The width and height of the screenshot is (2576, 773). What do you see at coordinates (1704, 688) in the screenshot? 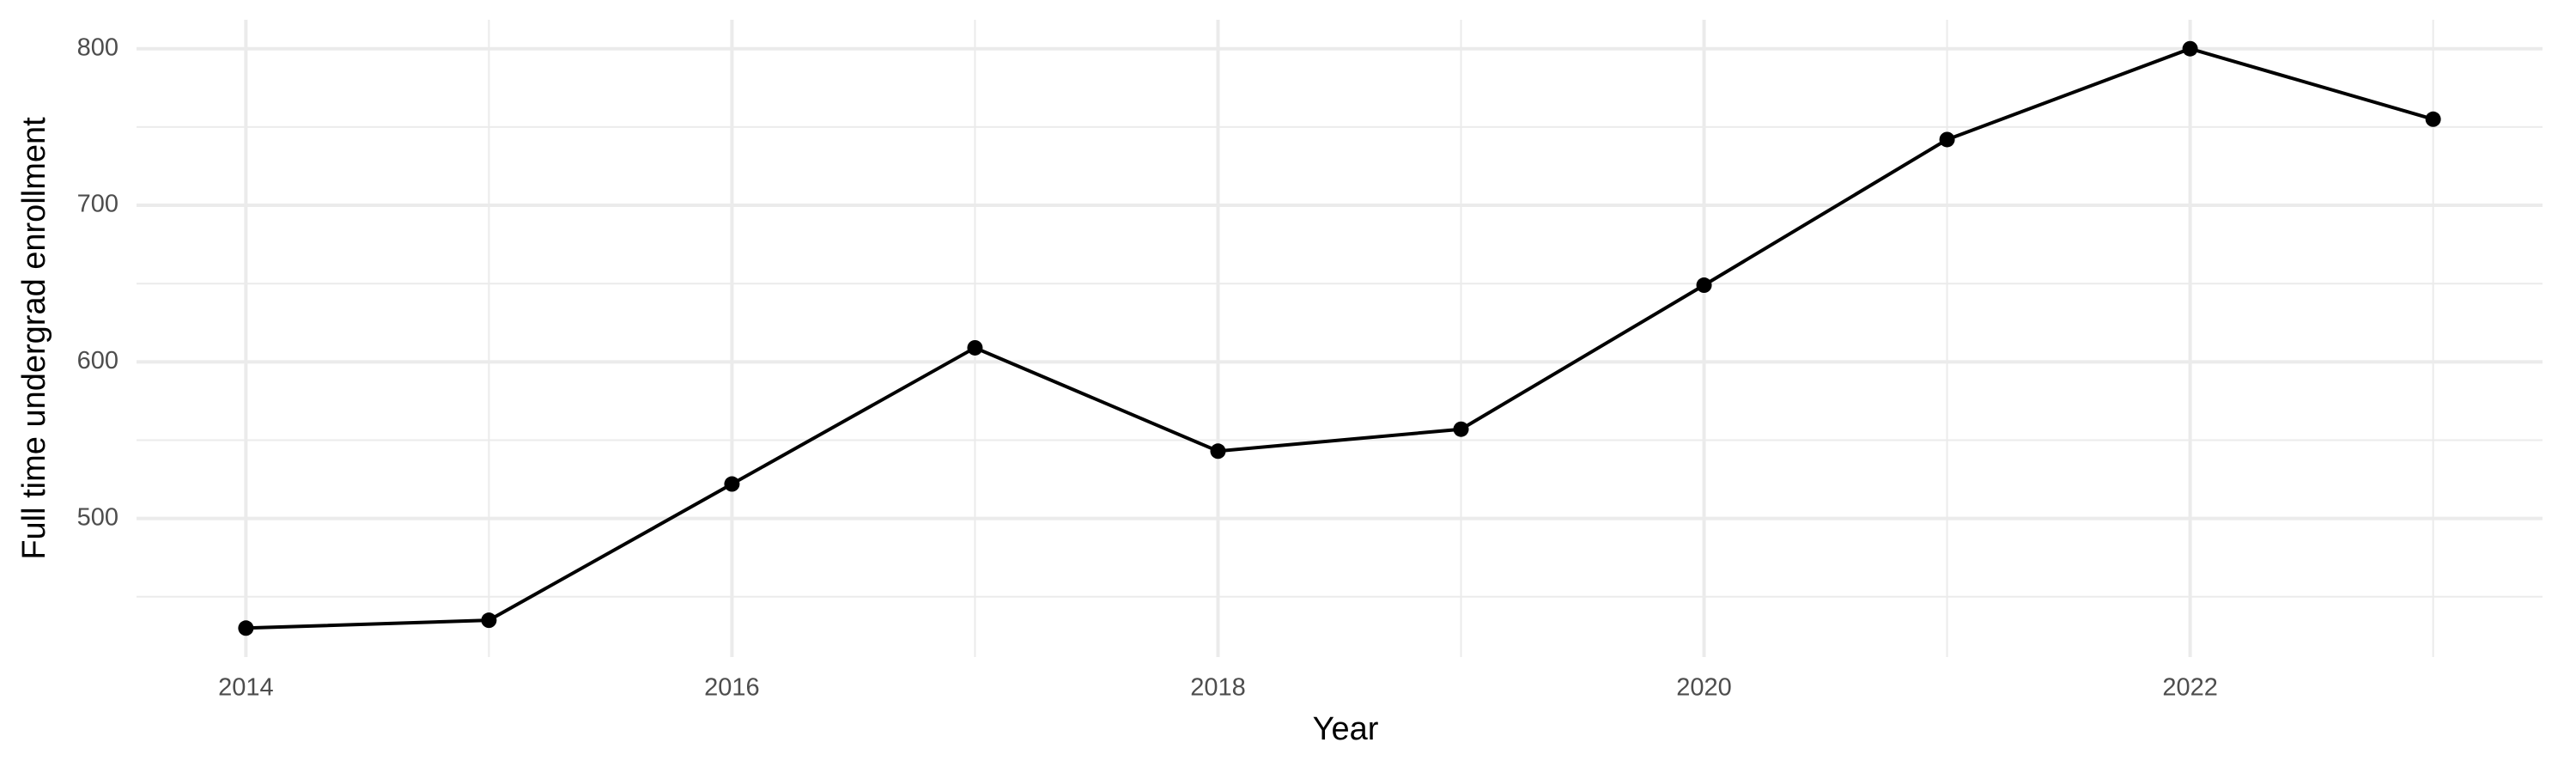
I see `x-tick-label: 2020` at bounding box center [1704, 688].